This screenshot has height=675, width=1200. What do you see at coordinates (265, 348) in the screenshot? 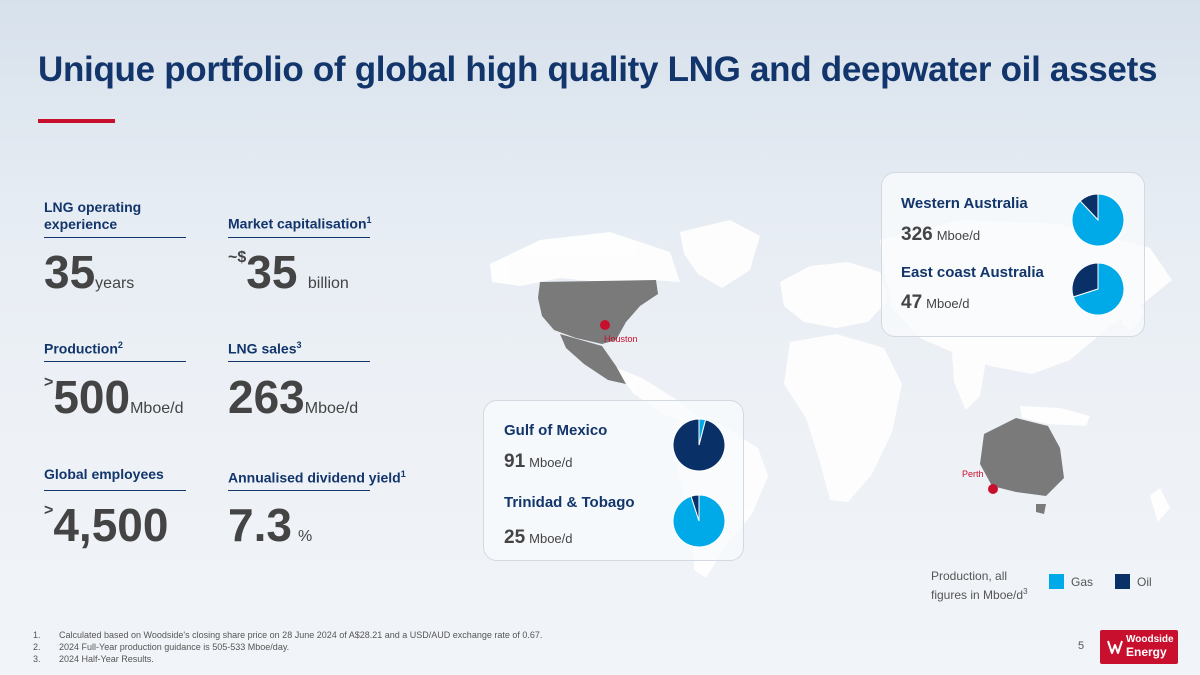
I see `lng-sales-label: LNG sales3` at bounding box center [265, 348].